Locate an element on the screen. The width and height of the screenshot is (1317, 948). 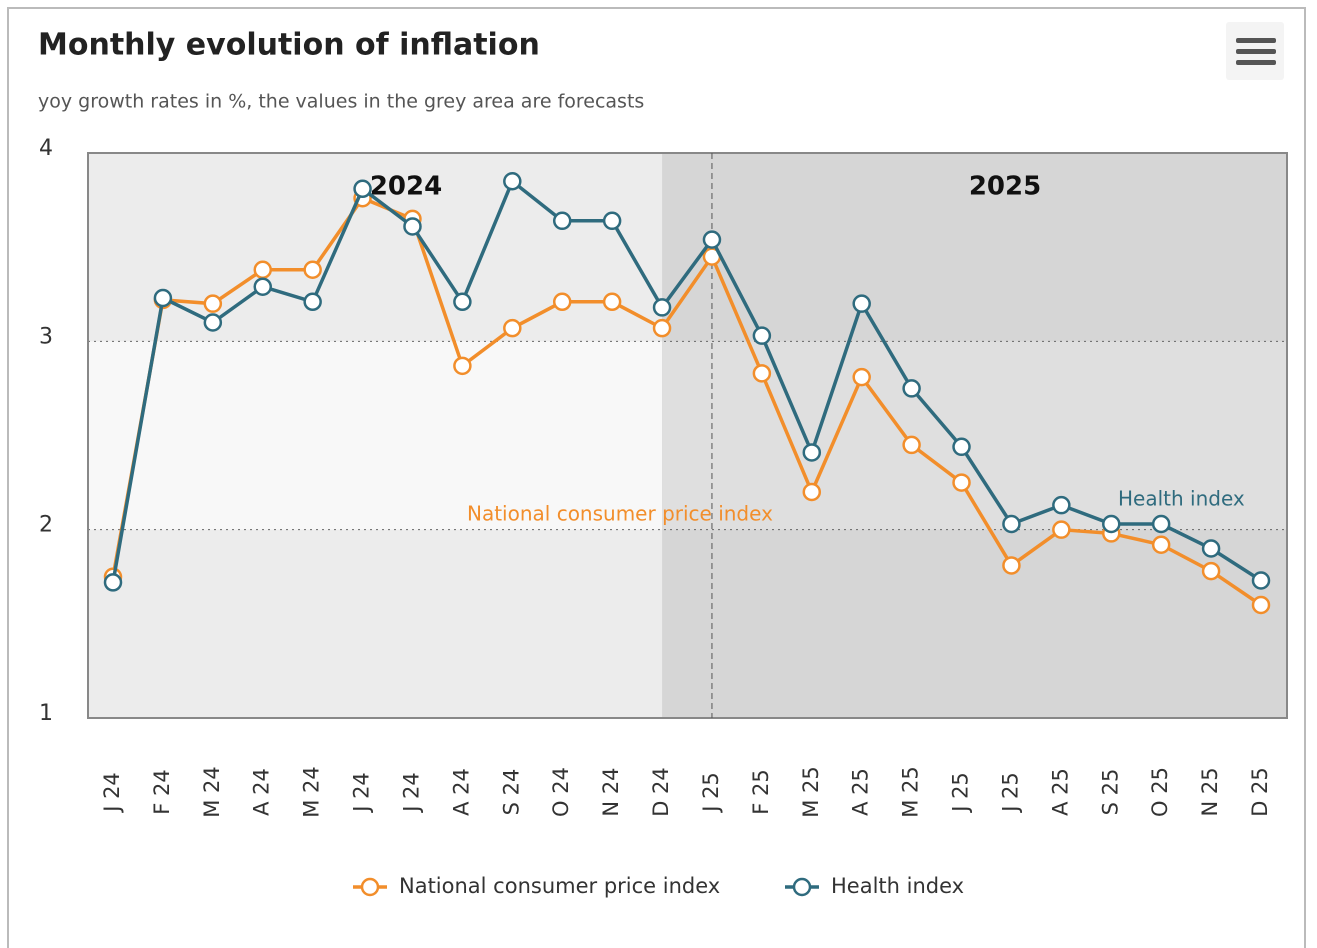
year-label: 2024 is located at coordinates (406, 187).